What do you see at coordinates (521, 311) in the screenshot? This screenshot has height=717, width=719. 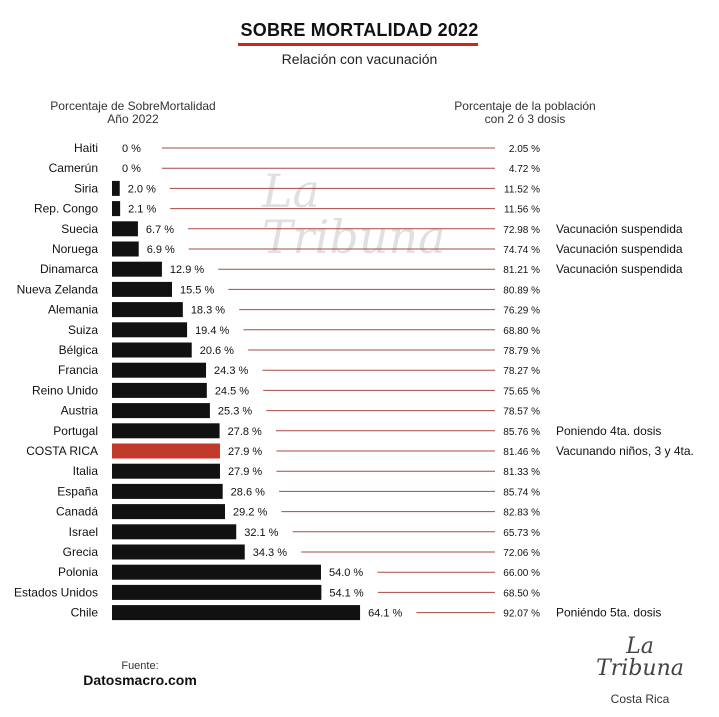 I see `vaccination-value-label: 76.29 %` at bounding box center [521, 311].